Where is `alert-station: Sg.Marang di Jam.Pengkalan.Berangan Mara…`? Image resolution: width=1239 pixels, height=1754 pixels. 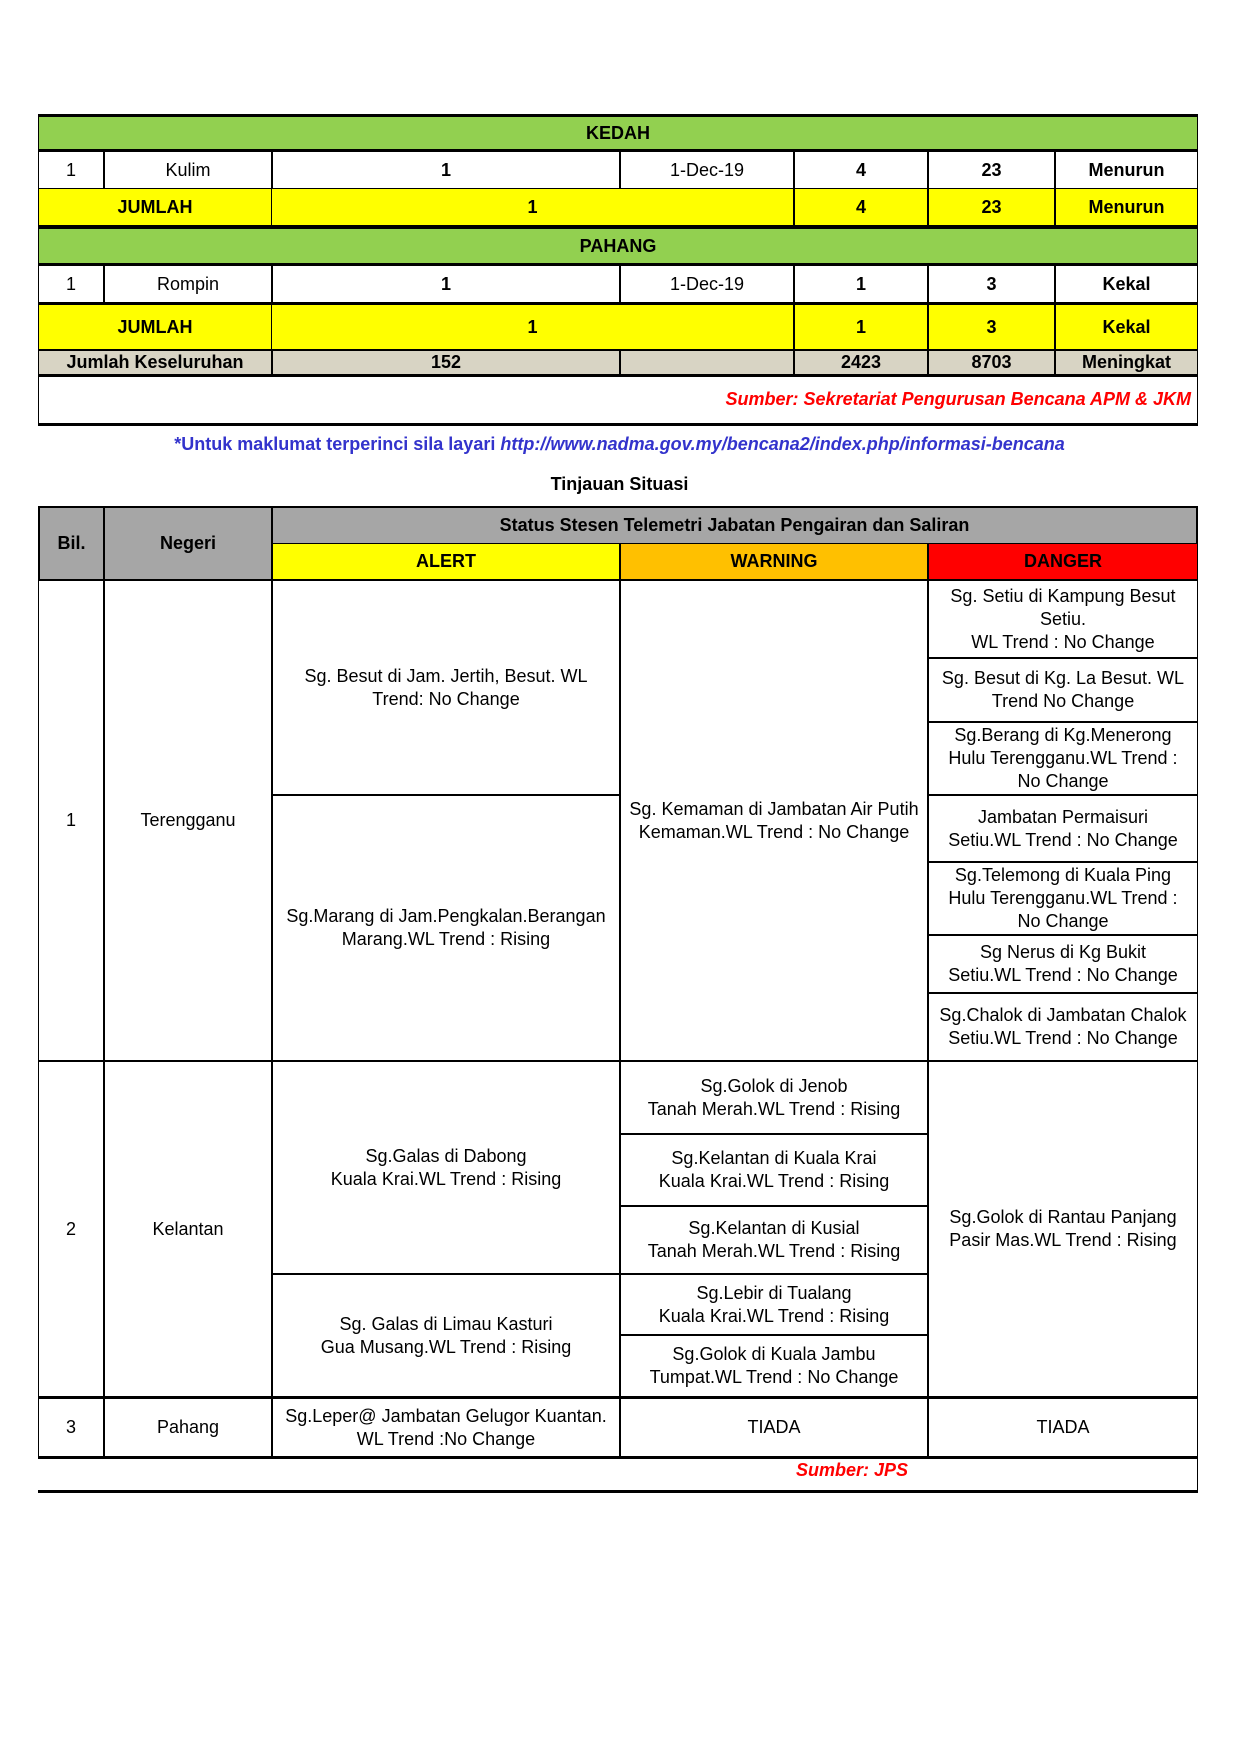
alert-station: Sg.Marang di Jam.Pengkalan.Berangan Mara… is located at coordinates (446, 928).